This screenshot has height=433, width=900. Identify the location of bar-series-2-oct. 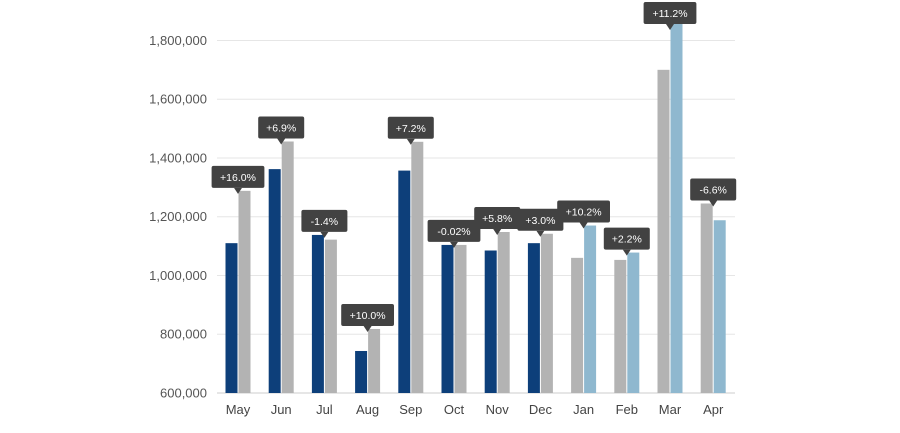
(460, 318).